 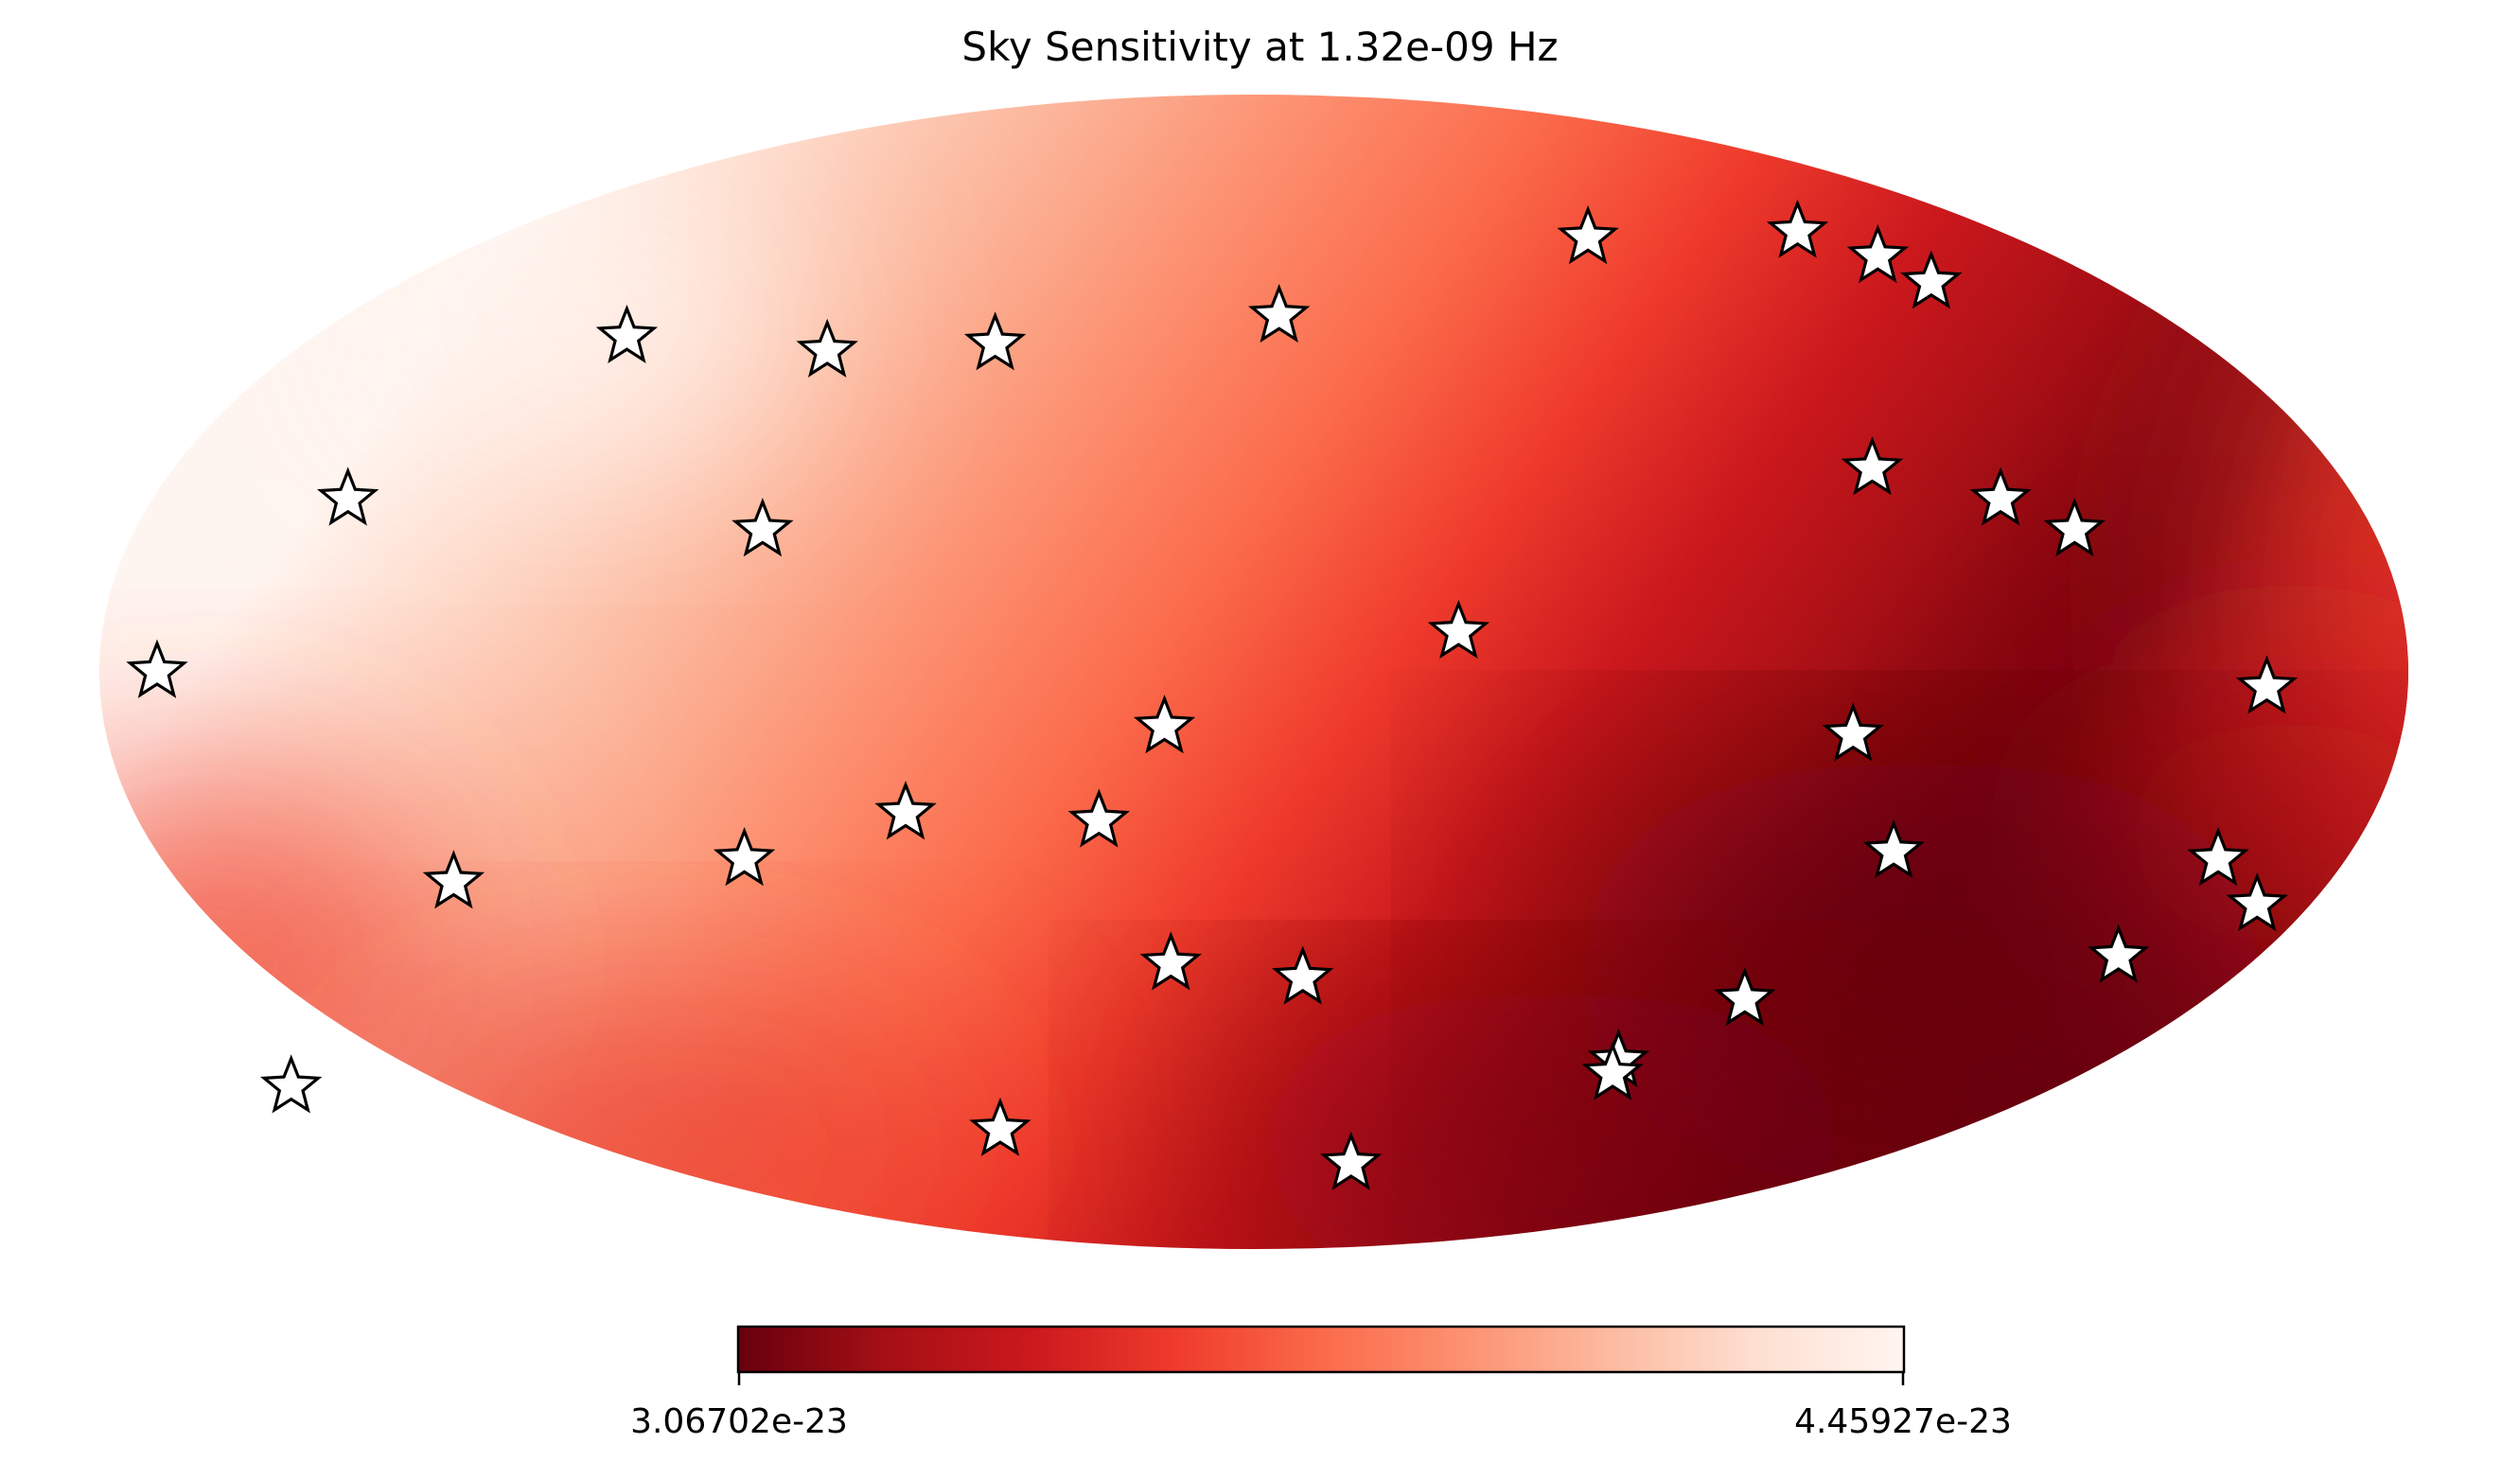 I want to click on chart-title: Sky Sensitivity at 1.32e-09 Hz, so click(x=1260, y=47).